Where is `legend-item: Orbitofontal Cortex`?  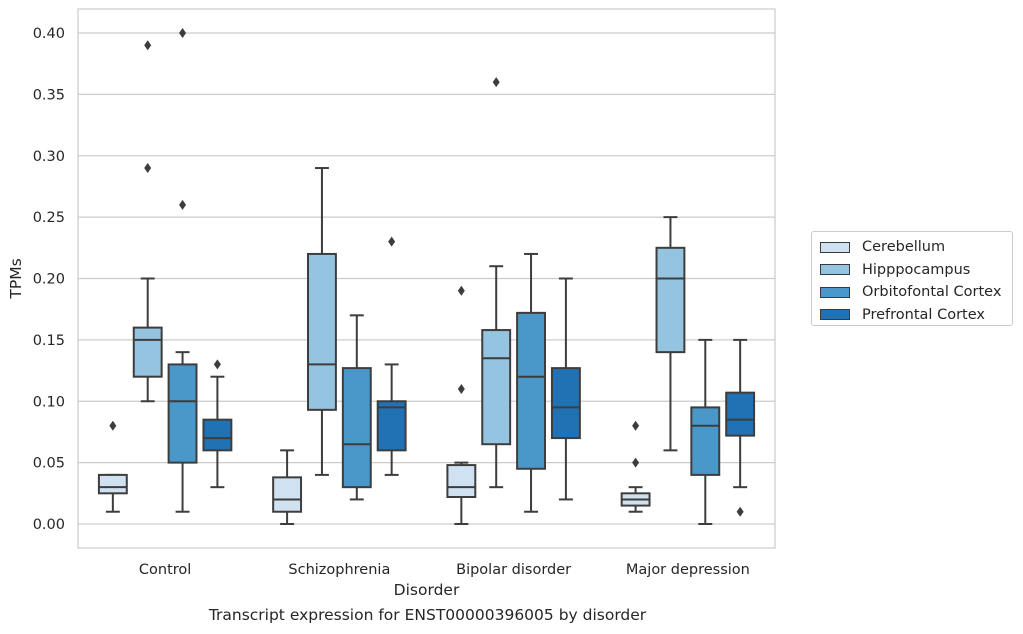 legend-item: Orbitofontal Cortex is located at coordinates (912, 292).